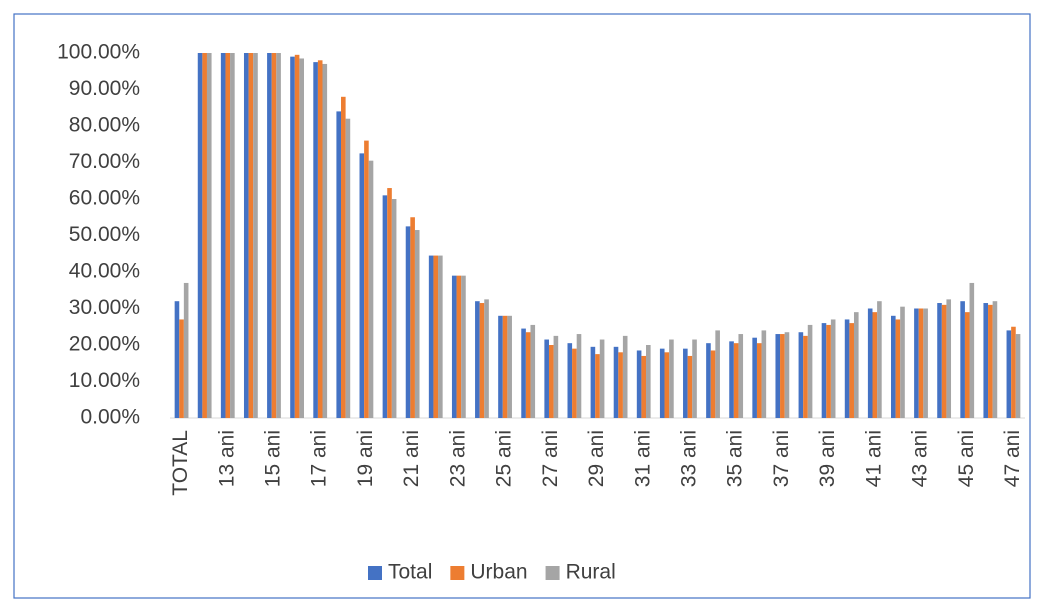 This screenshot has width=1044, height=612. Describe the element at coordinates (827, 458) in the screenshot. I see `x-tick-label: 39 ani` at that location.